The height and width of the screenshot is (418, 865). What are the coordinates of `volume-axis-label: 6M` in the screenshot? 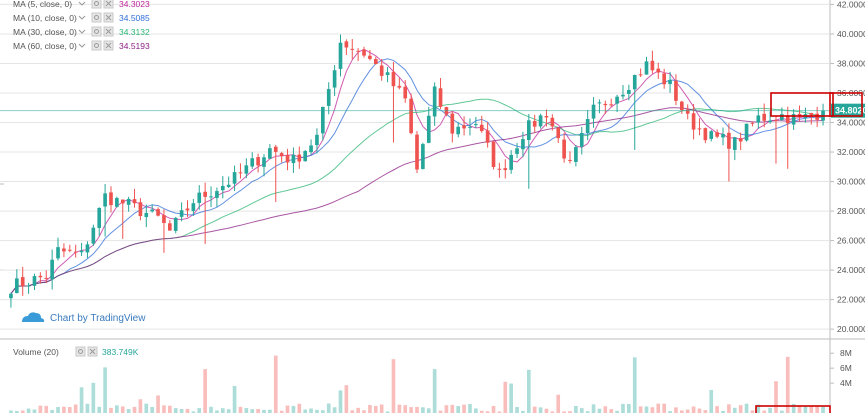 It's located at (846, 368).